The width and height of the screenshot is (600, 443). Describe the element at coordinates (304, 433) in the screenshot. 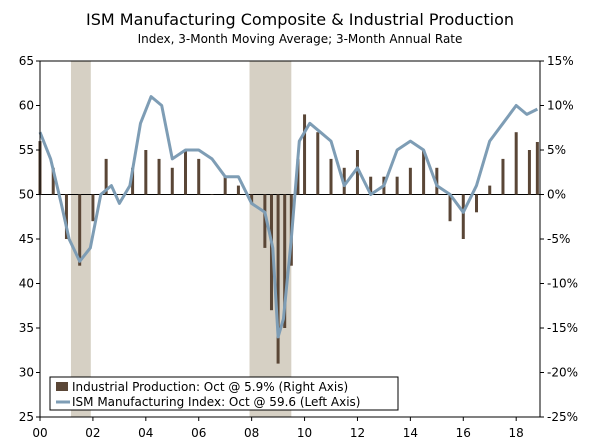

I see `x-tick-label-5: 10` at that location.